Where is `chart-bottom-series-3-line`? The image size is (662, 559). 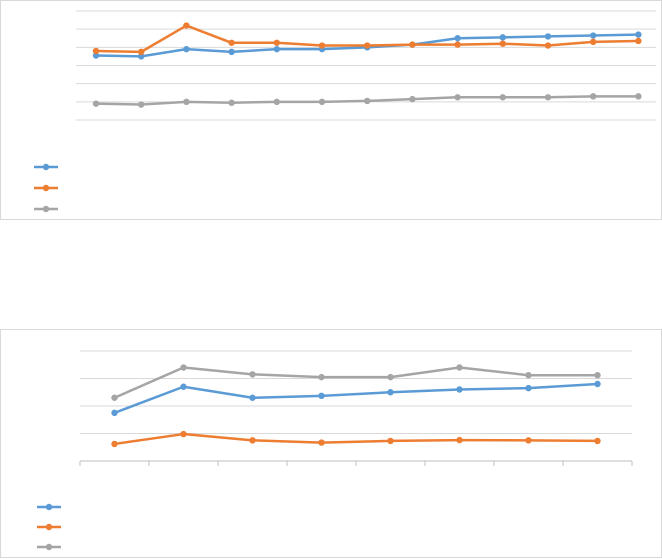 chart-bottom-series-3-line is located at coordinates (356, 382).